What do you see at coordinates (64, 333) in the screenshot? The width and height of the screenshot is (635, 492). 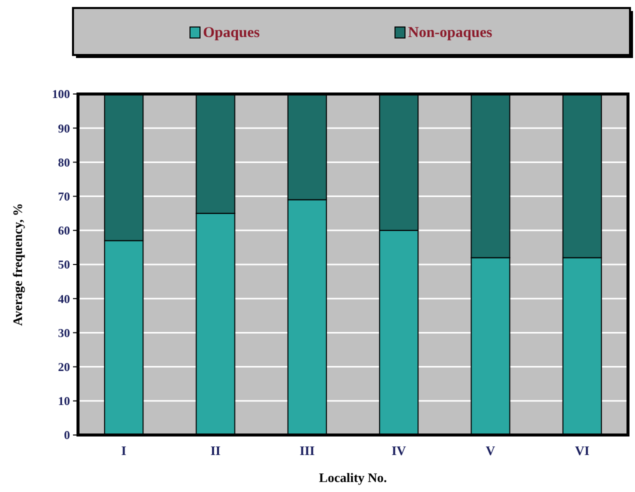 I see `y-tick-label: 30` at bounding box center [64, 333].